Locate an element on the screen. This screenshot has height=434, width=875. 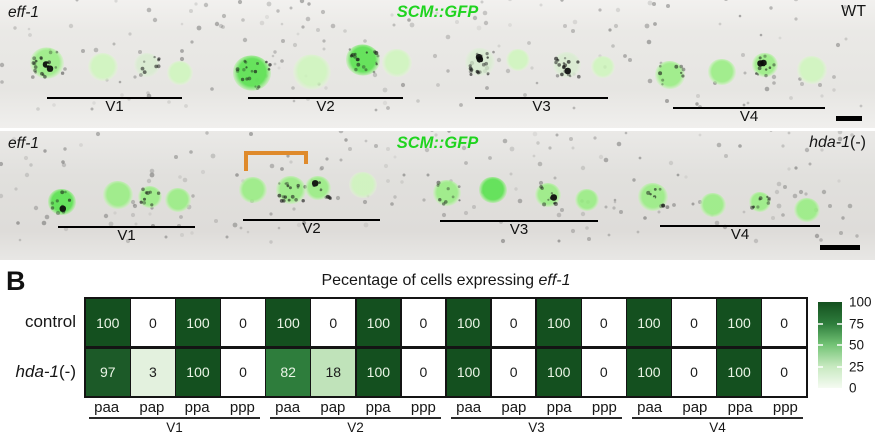
column-label-V3-paa: paa is located at coordinates (468, 409).